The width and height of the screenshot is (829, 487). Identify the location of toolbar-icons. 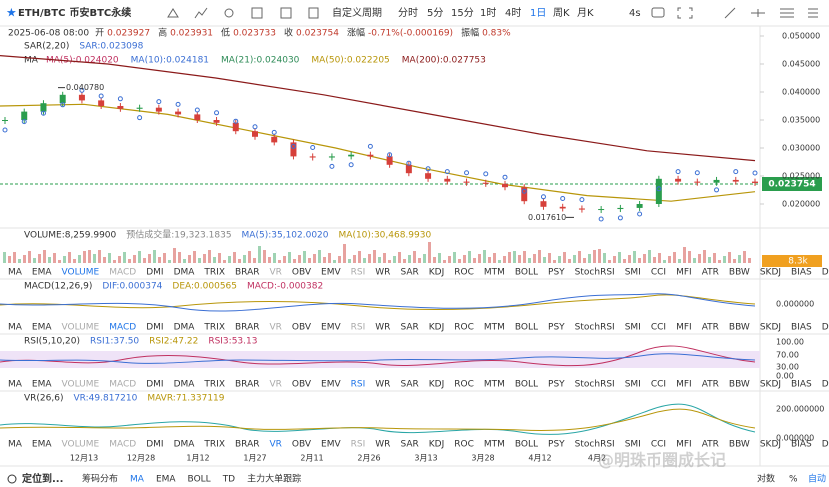
(492, 13).